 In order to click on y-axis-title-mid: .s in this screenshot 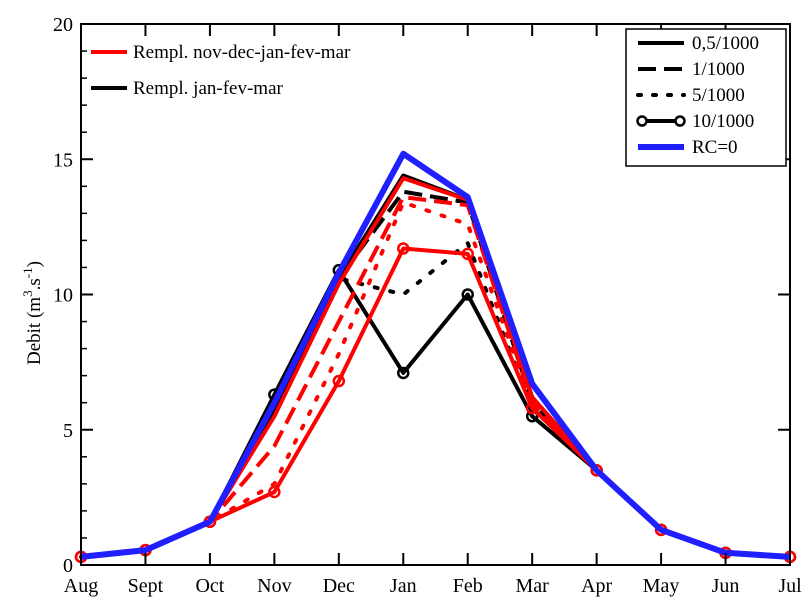, I will do `click(34, 284)`.